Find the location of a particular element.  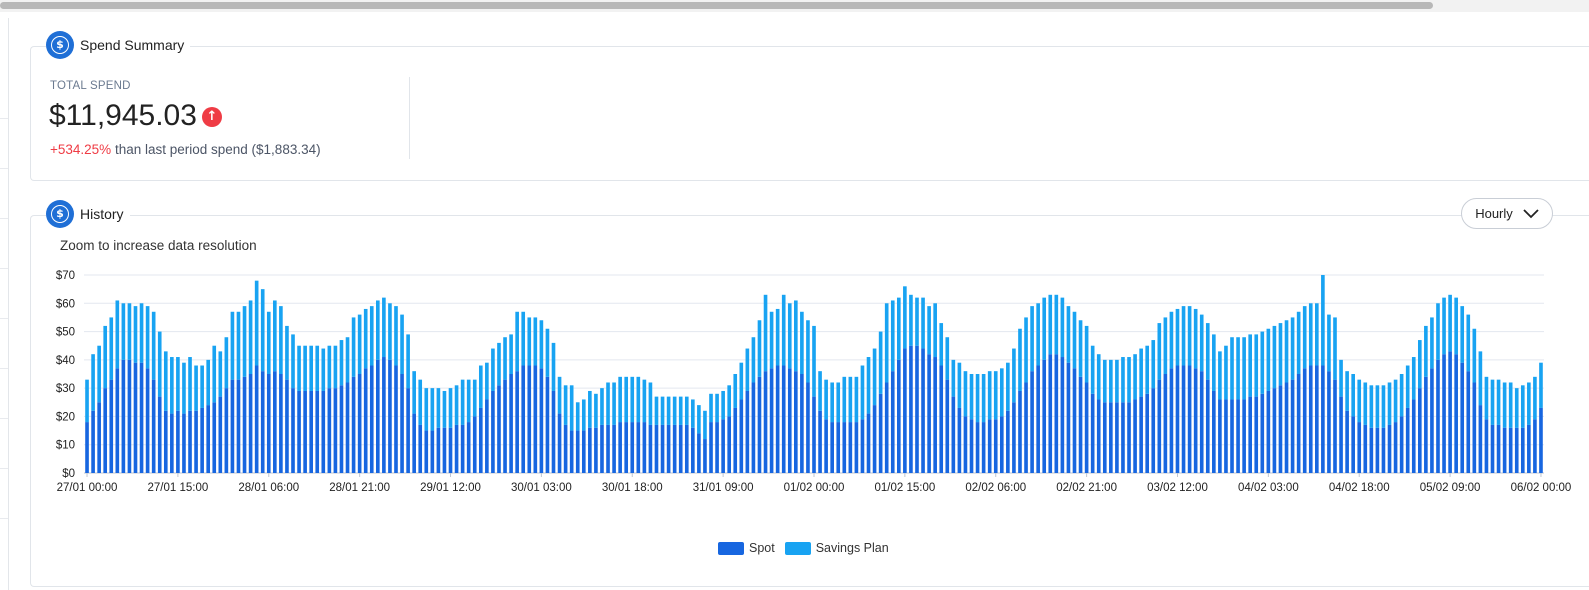

legend-item-savings-plan: Savings Plan is located at coordinates (836, 548).